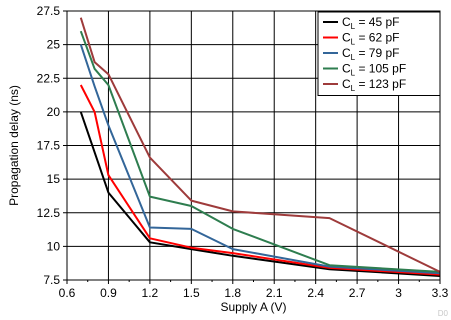 This screenshot has height=320, width=451. Describe the element at coordinates (398, 293) in the screenshot. I see `x-tick-label: 3` at that location.